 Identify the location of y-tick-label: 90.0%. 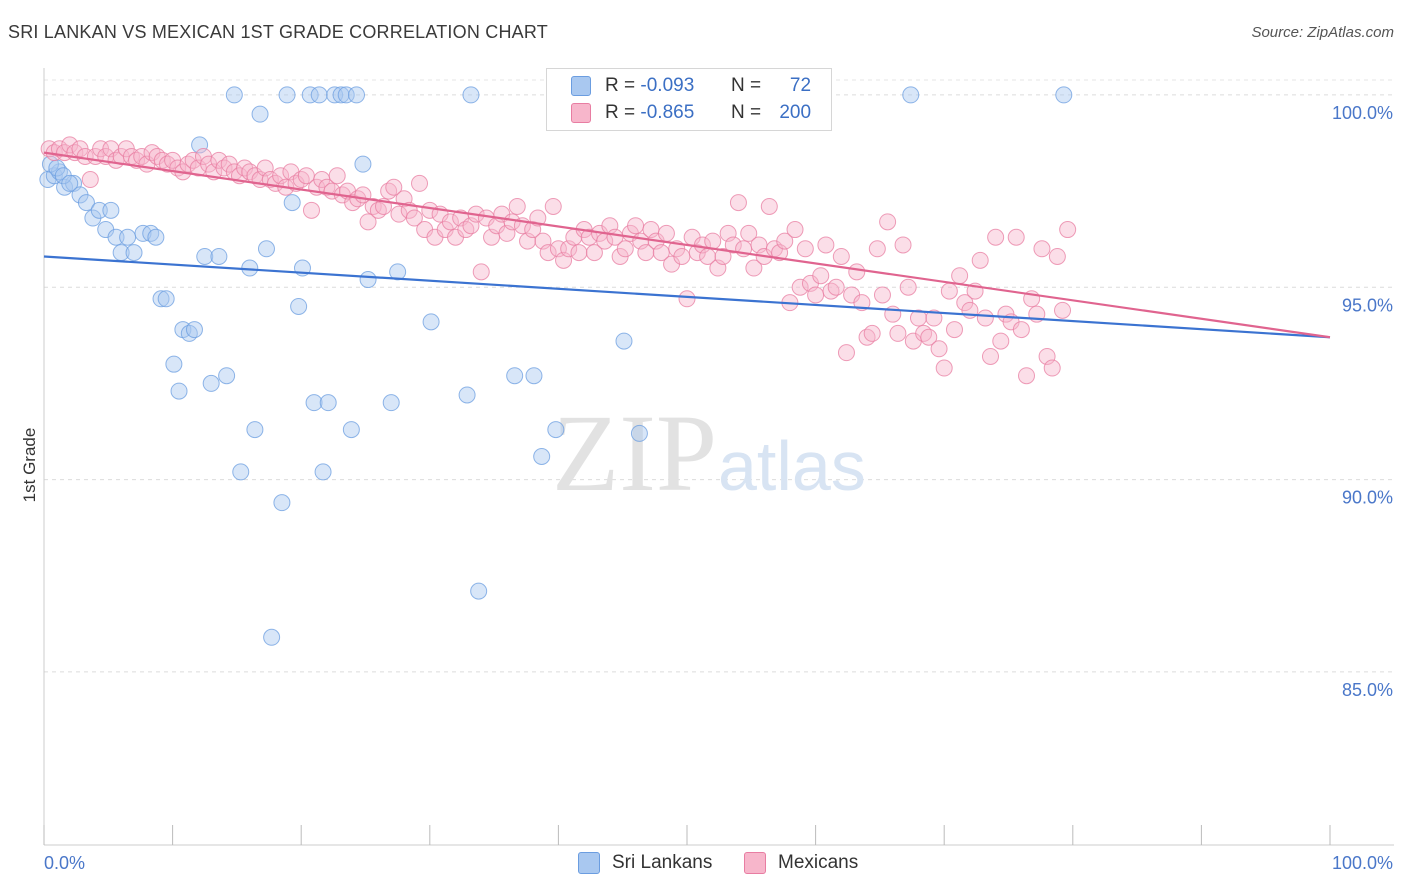
(1367, 498).